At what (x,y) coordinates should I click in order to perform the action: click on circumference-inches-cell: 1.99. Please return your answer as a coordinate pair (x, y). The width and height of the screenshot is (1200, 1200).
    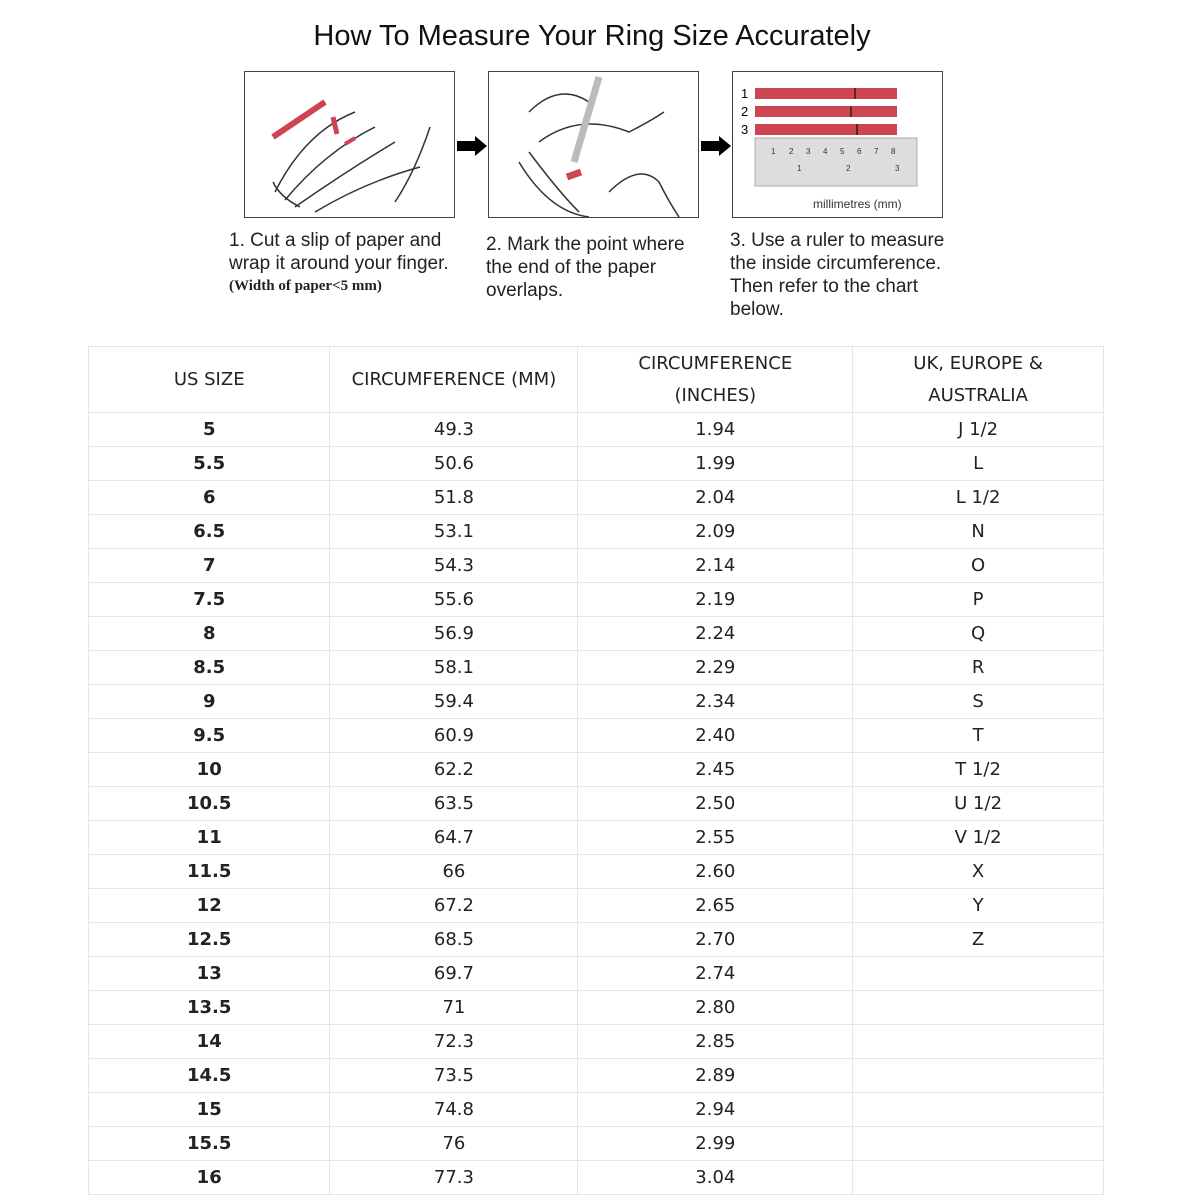
    Looking at the image, I should click on (715, 463).